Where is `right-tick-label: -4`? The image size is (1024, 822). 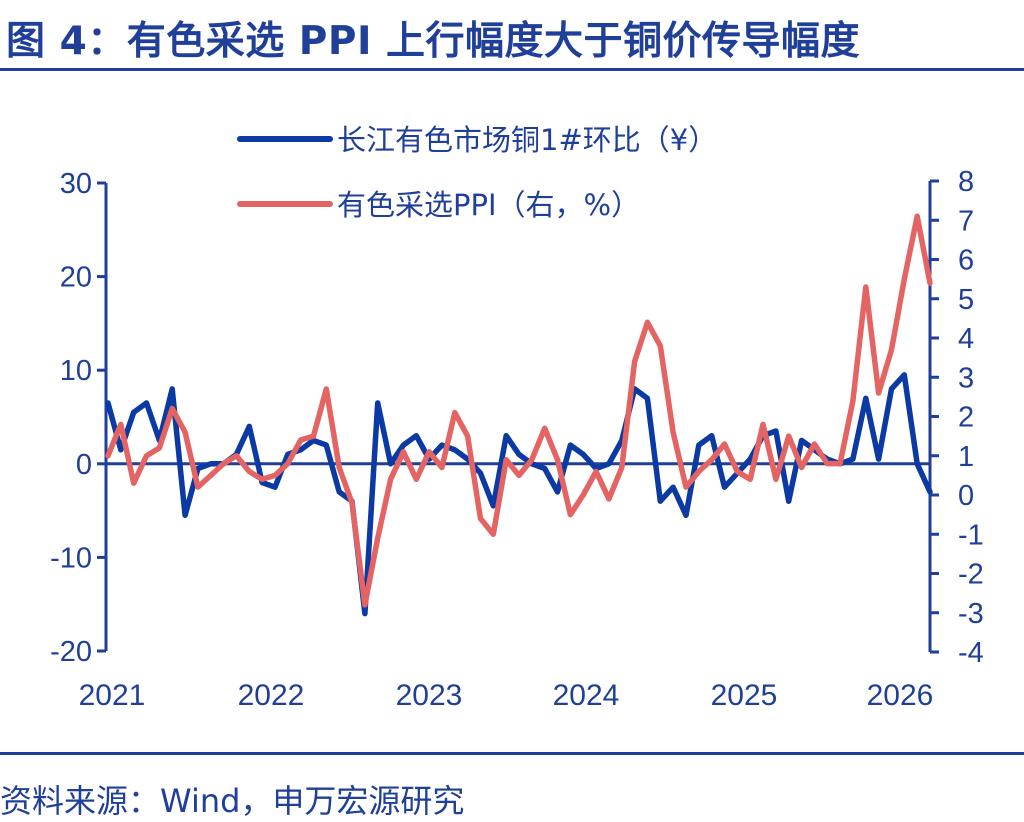
right-tick-label: -4 is located at coordinates (971, 653).